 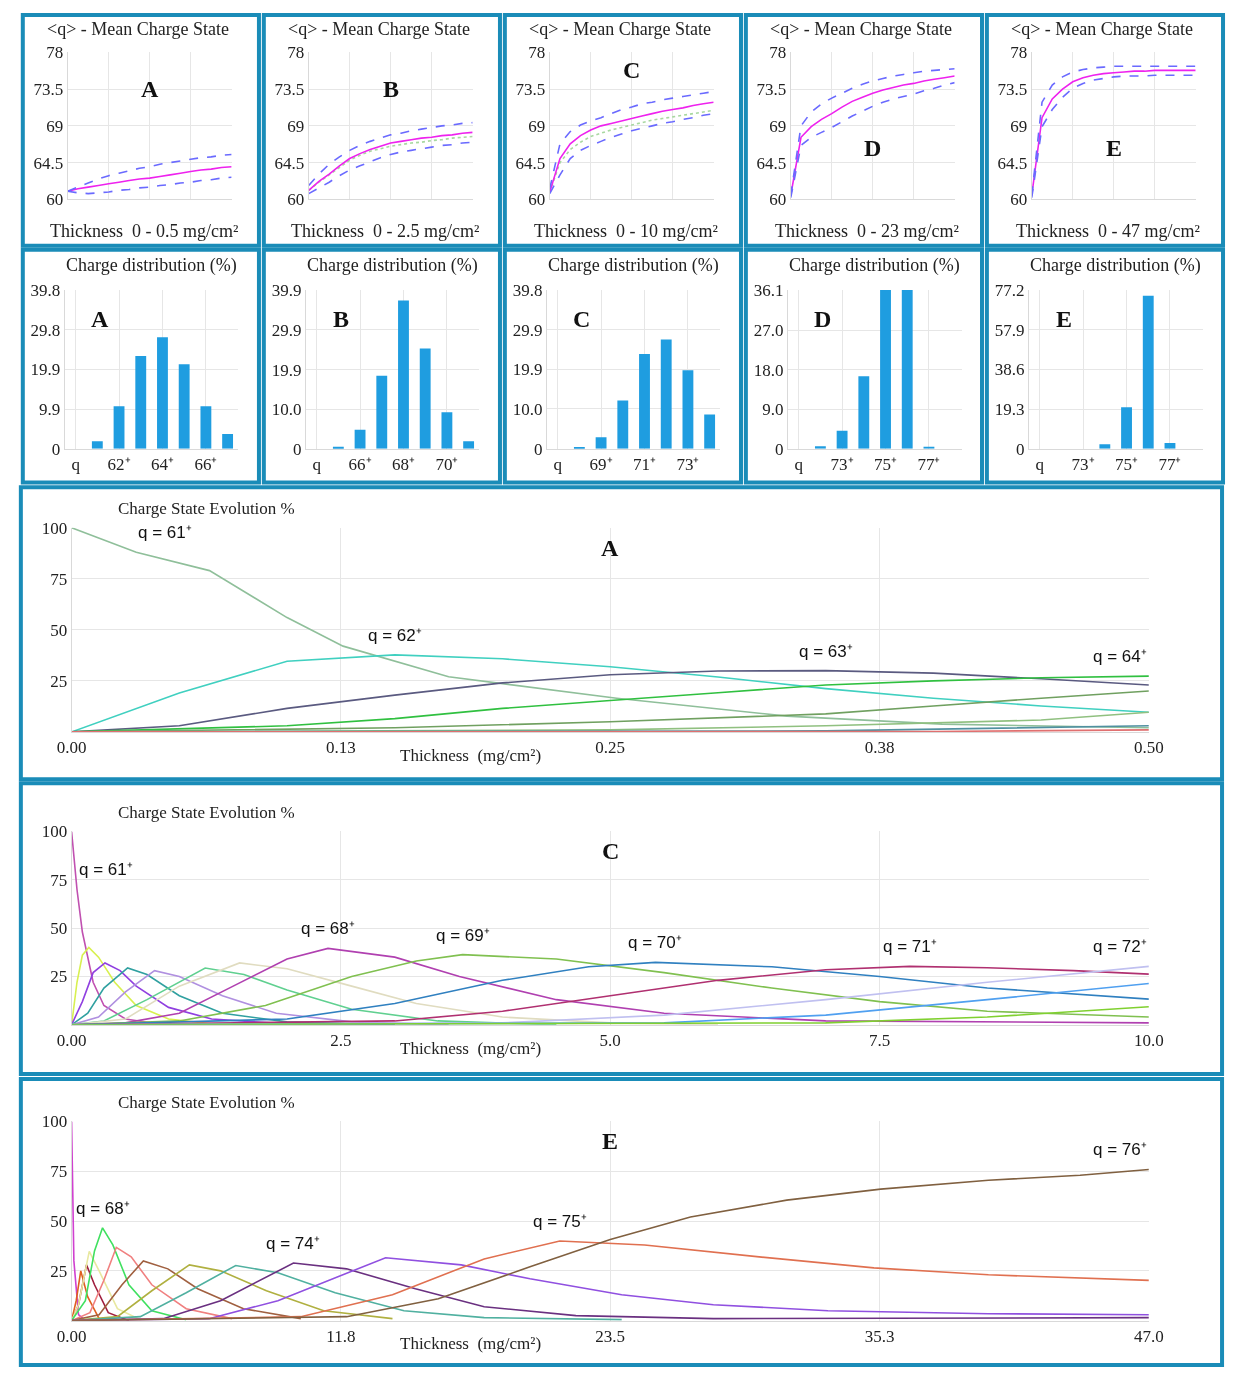 What do you see at coordinates (1148, 748) in the screenshot?
I see `x-tick-label: 0.50` at bounding box center [1148, 748].